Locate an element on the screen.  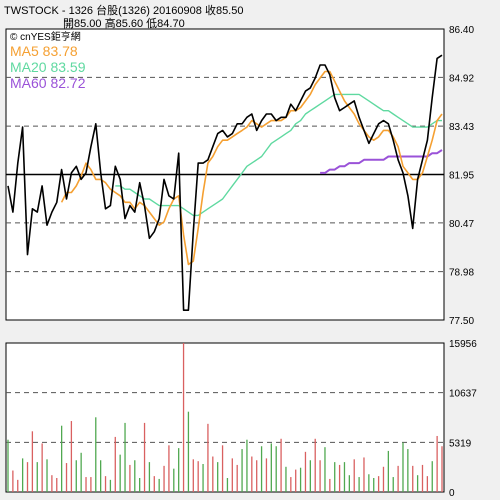
chart-title: TWSTOCK - 1326 台股(1326) 20160908 收85.50 is located at coordinates (124, 11).